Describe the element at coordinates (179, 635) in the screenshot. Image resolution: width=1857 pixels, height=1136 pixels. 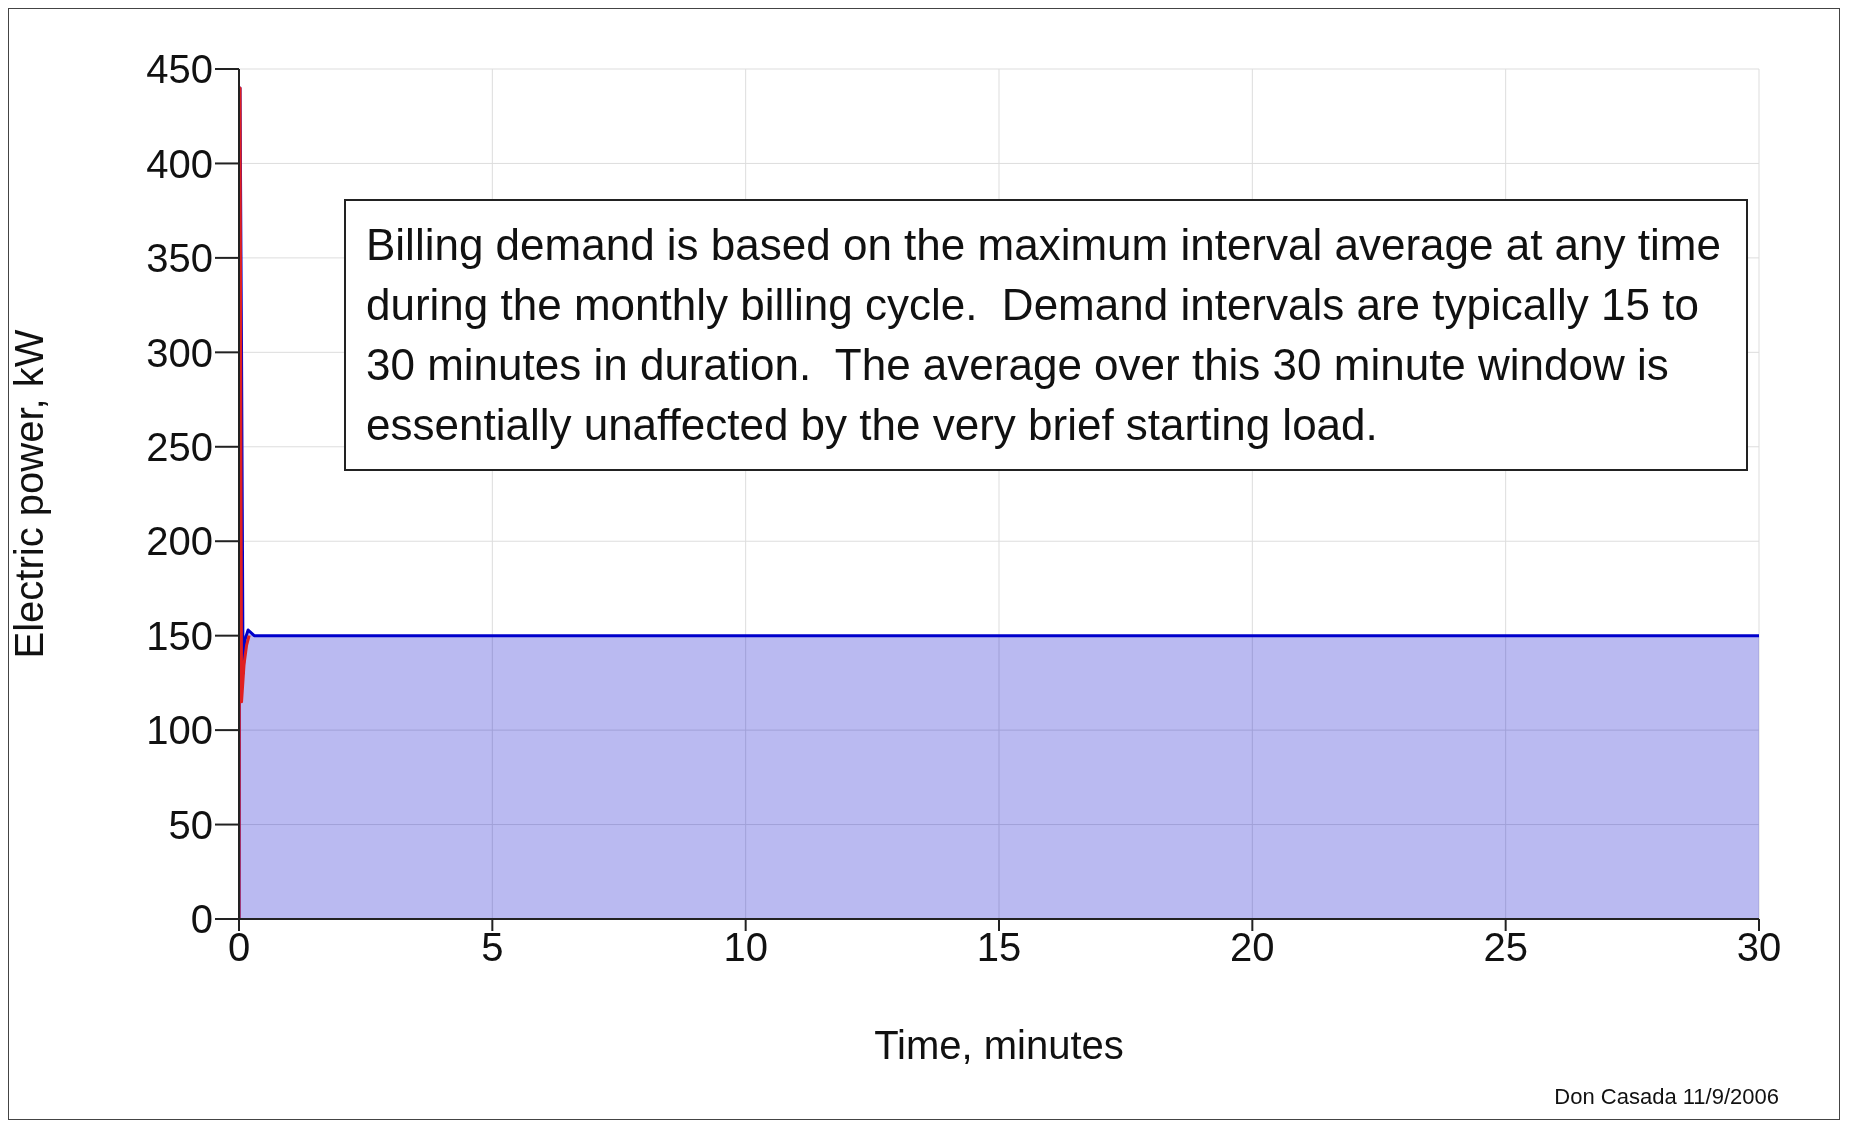
I see `y-tick-label: 150` at that location.